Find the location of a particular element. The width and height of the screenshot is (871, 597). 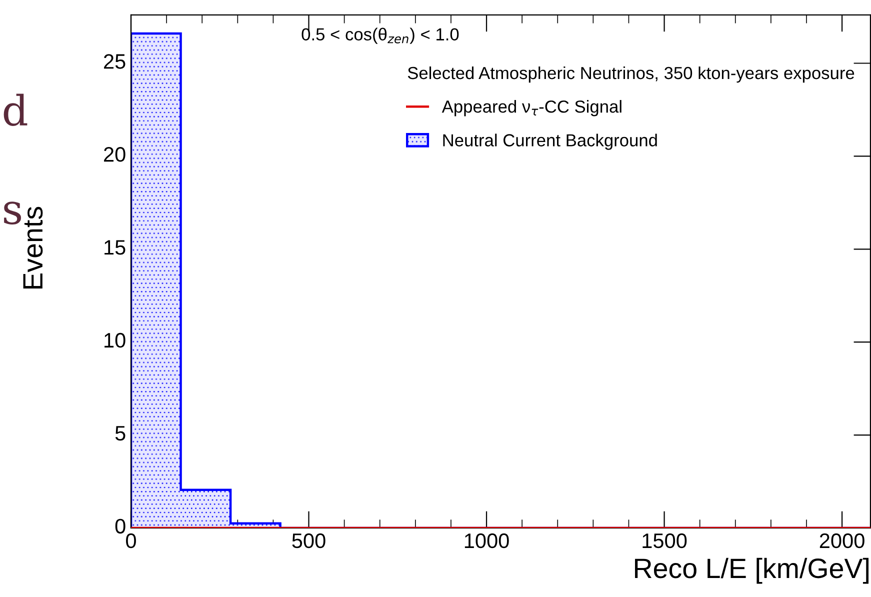

y-tick-label: 10 is located at coordinates (115, 340).